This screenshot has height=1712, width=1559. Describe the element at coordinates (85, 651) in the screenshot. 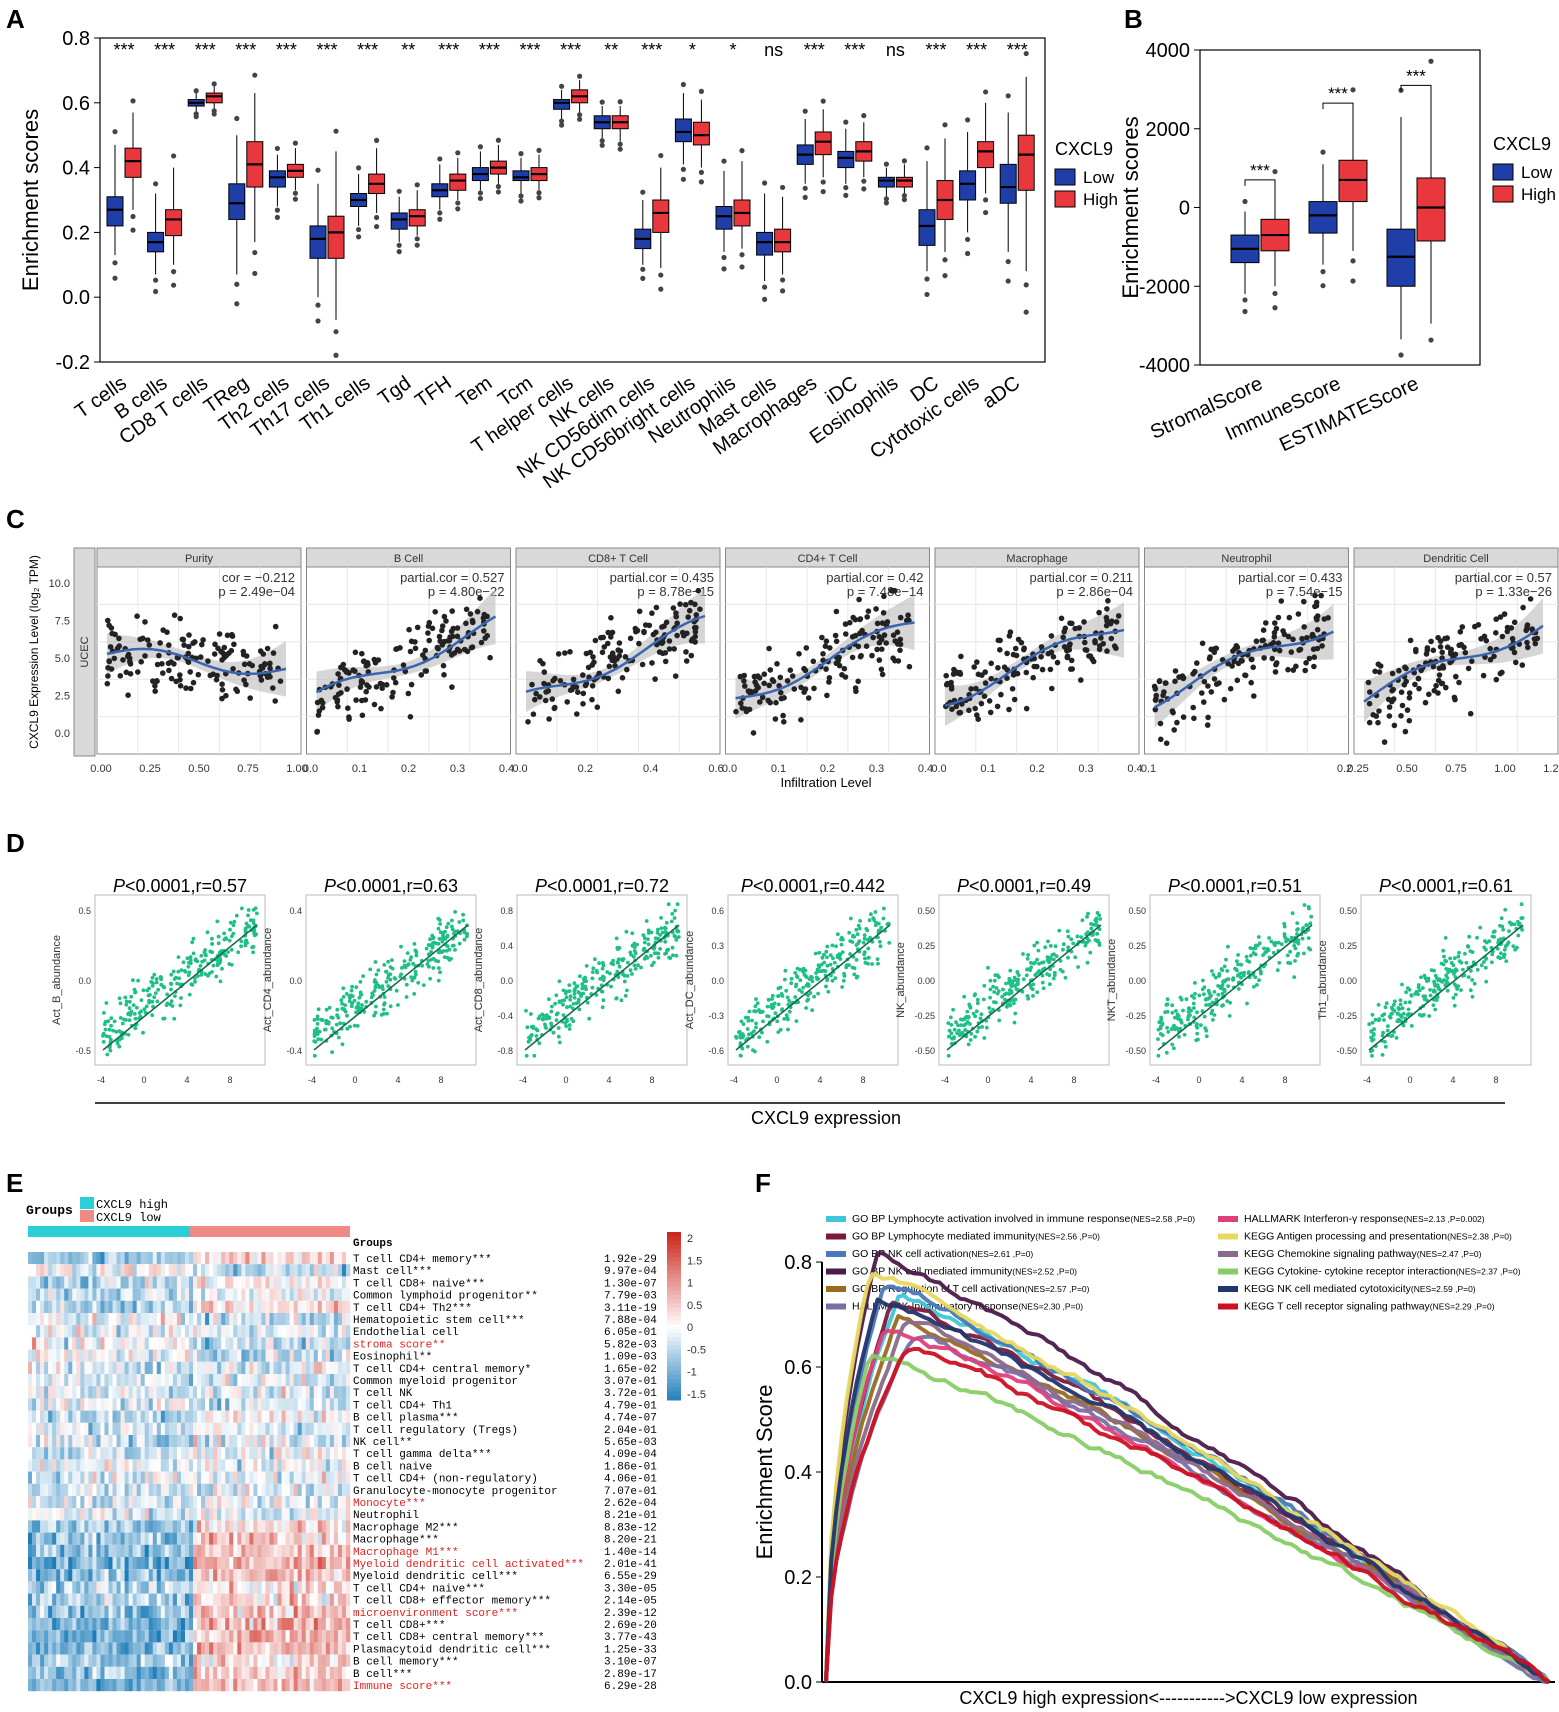

I see `facet-row-label: UCEC` at that location.